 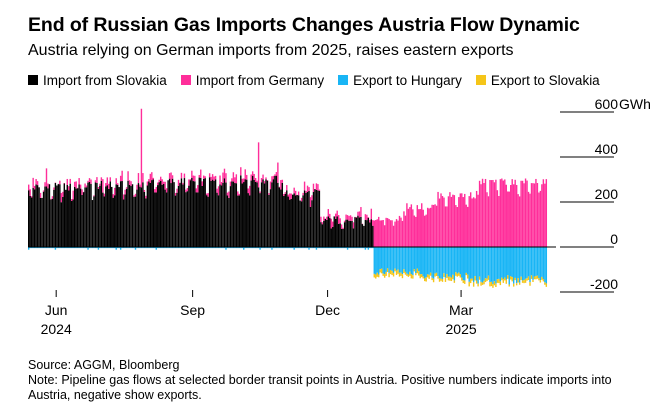 What do you see at coordinates (327, 310) in the screenshot?
I see `x-tick-label: Dec` at bounding box center [327, 310].